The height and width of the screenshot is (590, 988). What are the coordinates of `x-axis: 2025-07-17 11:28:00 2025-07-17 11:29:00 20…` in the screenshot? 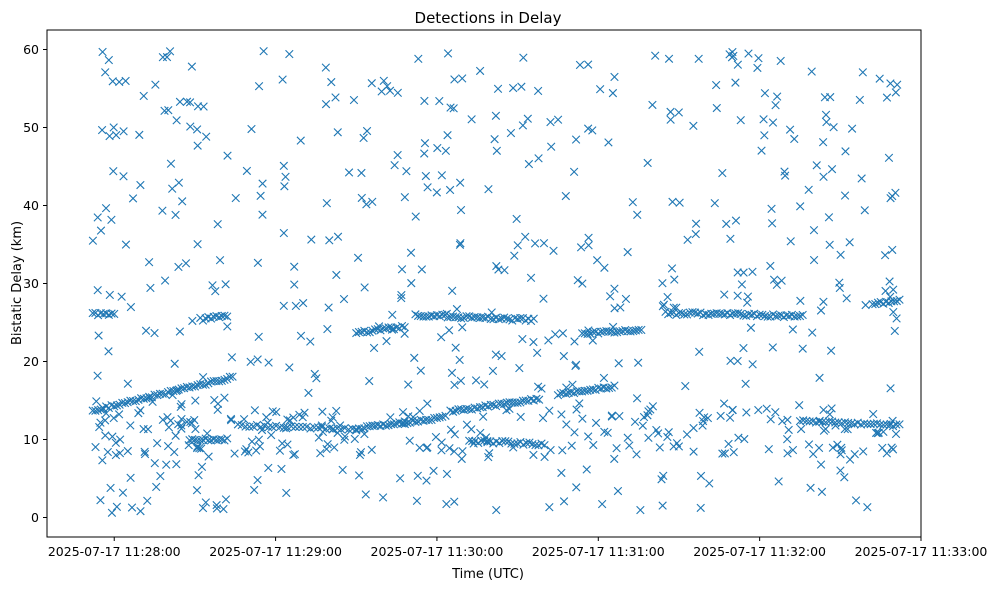 It's located at (517, 548).